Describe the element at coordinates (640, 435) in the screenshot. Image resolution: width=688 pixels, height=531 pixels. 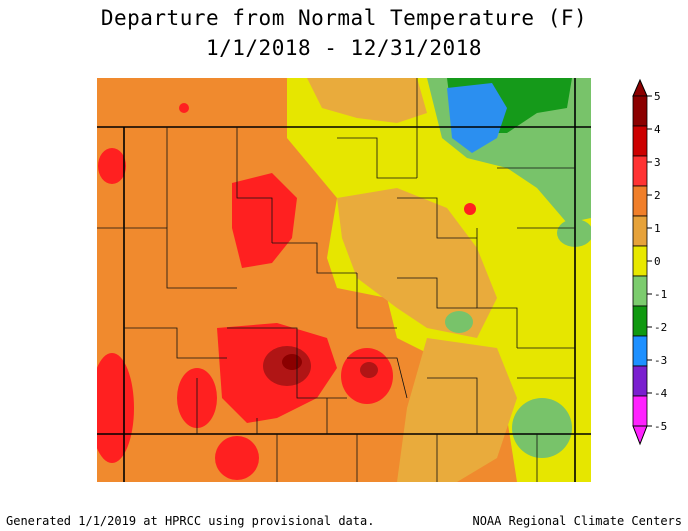
I see `legend-cap-bottom` at that location.